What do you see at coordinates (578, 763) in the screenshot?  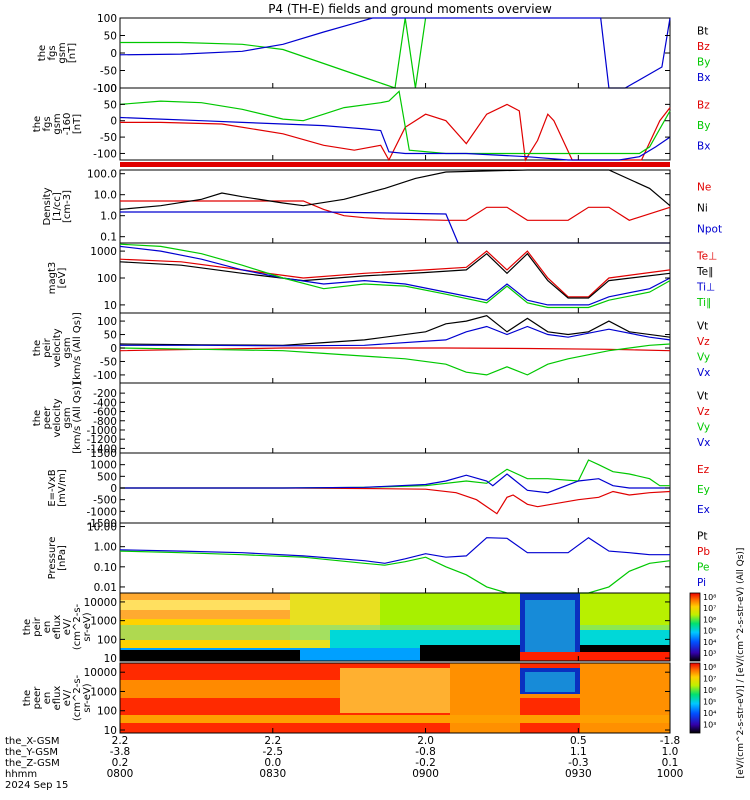 I see `x-tick-label: -0.3` at bounding box center [578, 763].